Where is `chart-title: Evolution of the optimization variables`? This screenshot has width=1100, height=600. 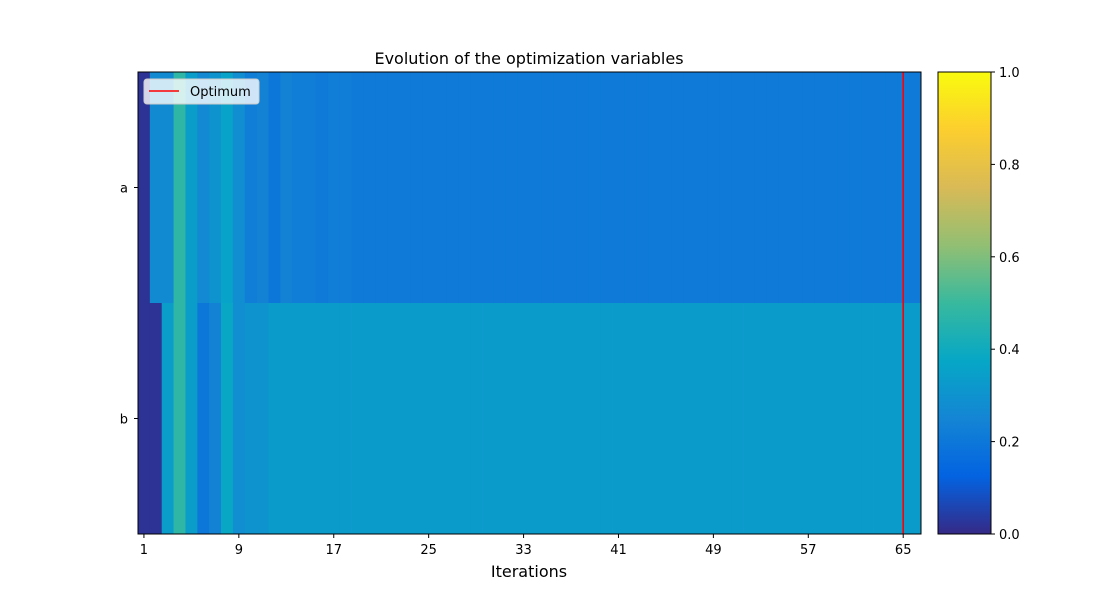
chart-title: Evolution of the optimization variables is located at coordinates (528, 58).